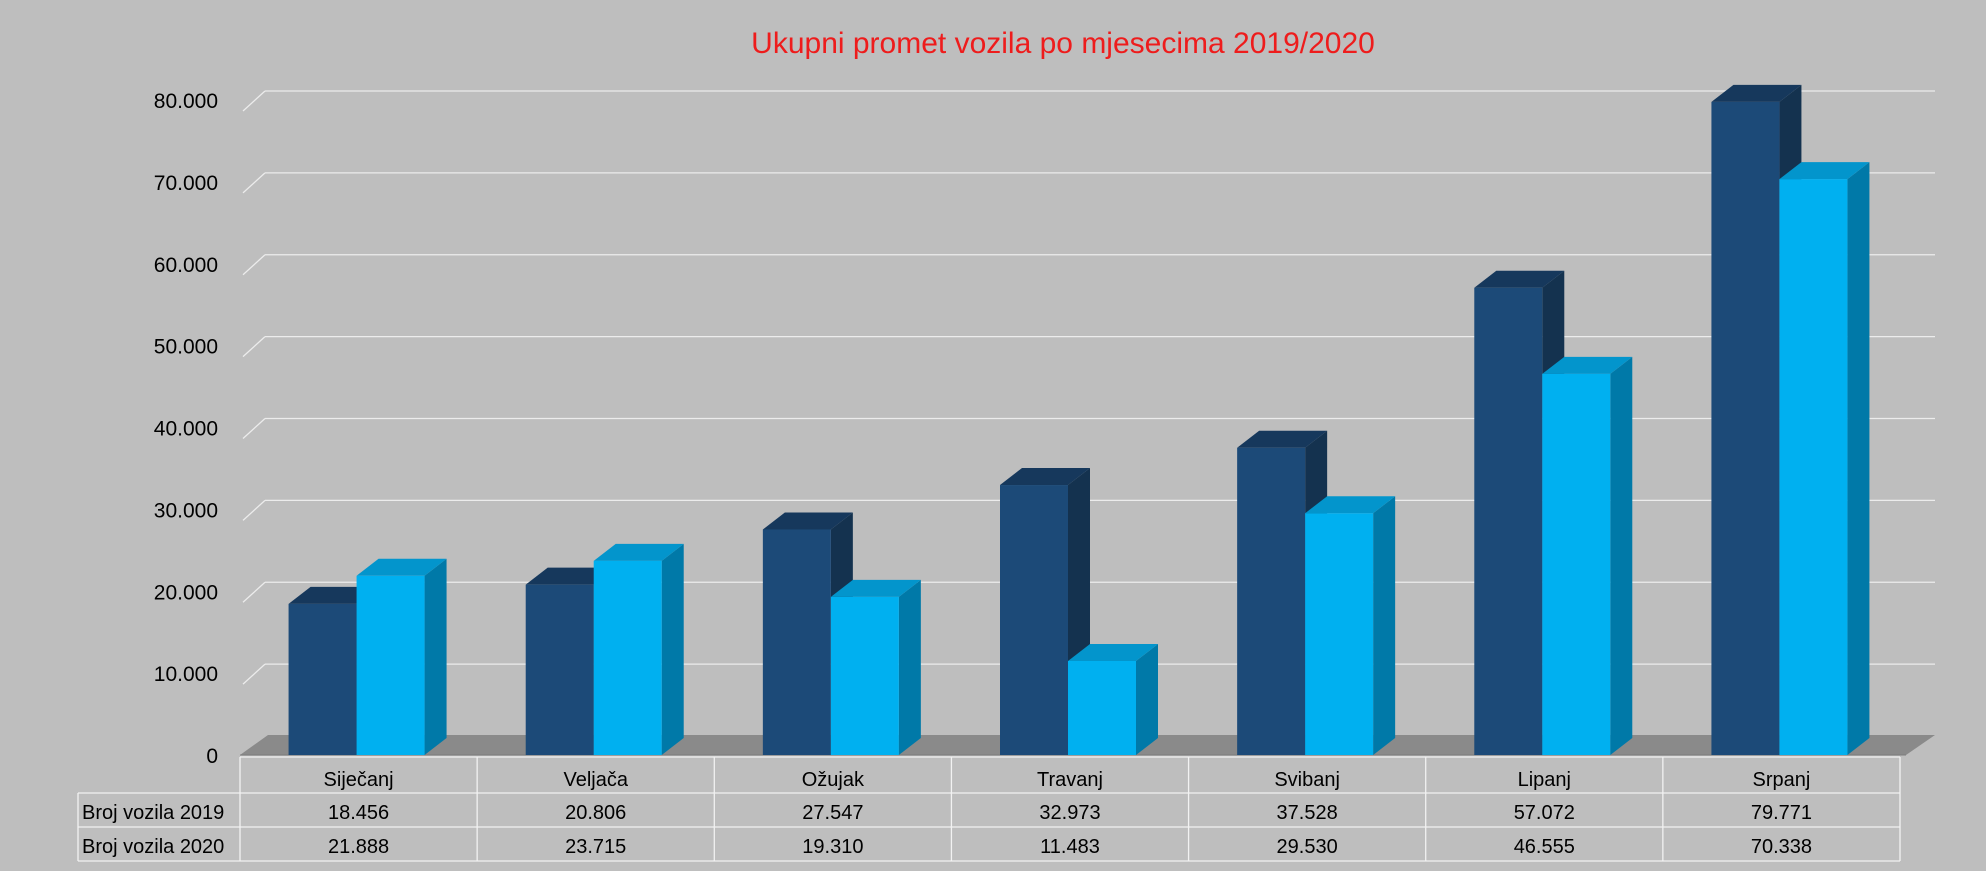 This screenshot has height=871, width=1986. Describe the element at coordinates (186, 101) in the screenshot. I see `y-tick-label: 80.000` at that location.